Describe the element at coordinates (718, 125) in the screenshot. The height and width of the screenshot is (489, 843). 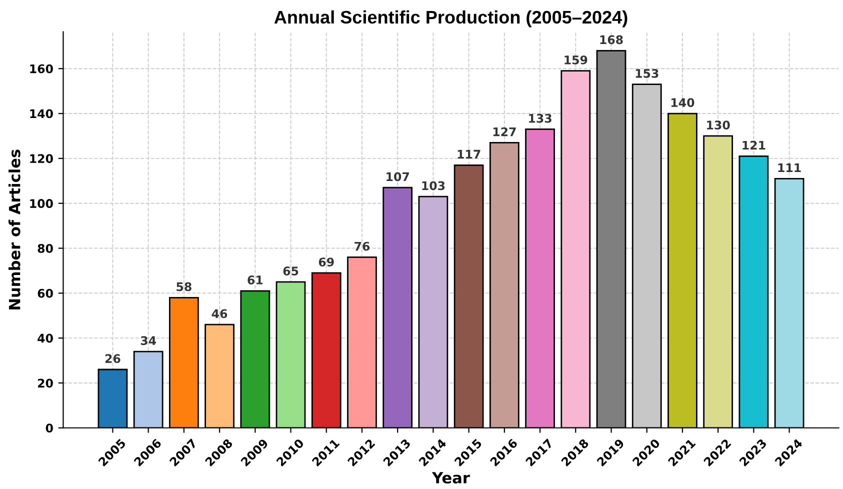
I see `data-label: 130` at that location.